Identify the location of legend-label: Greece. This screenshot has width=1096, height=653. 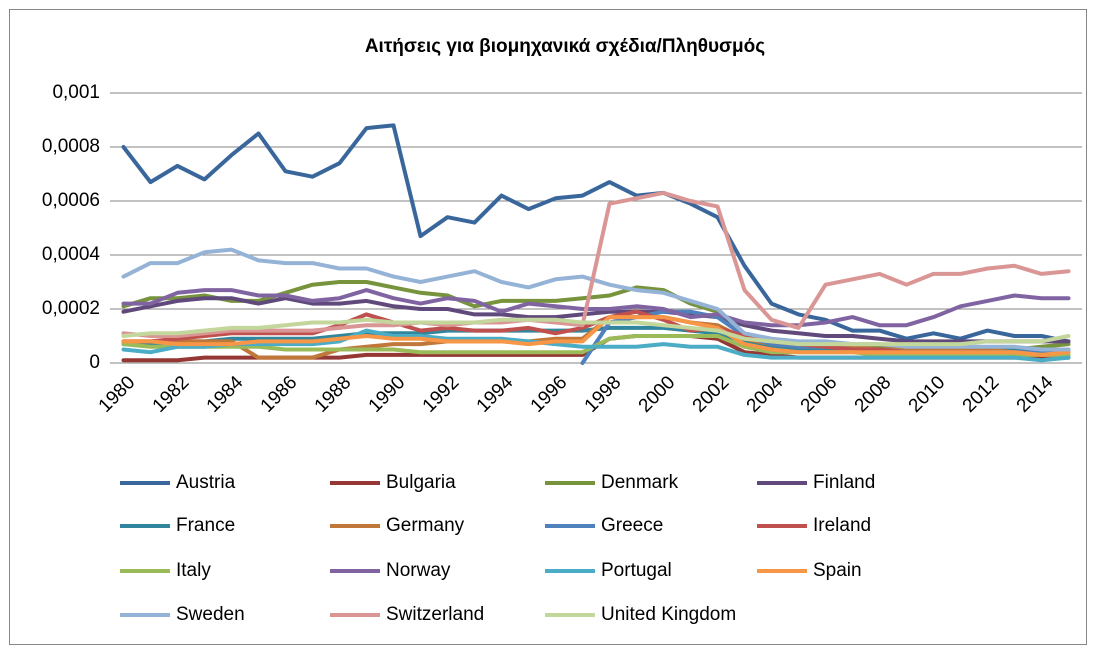
(632, 525).